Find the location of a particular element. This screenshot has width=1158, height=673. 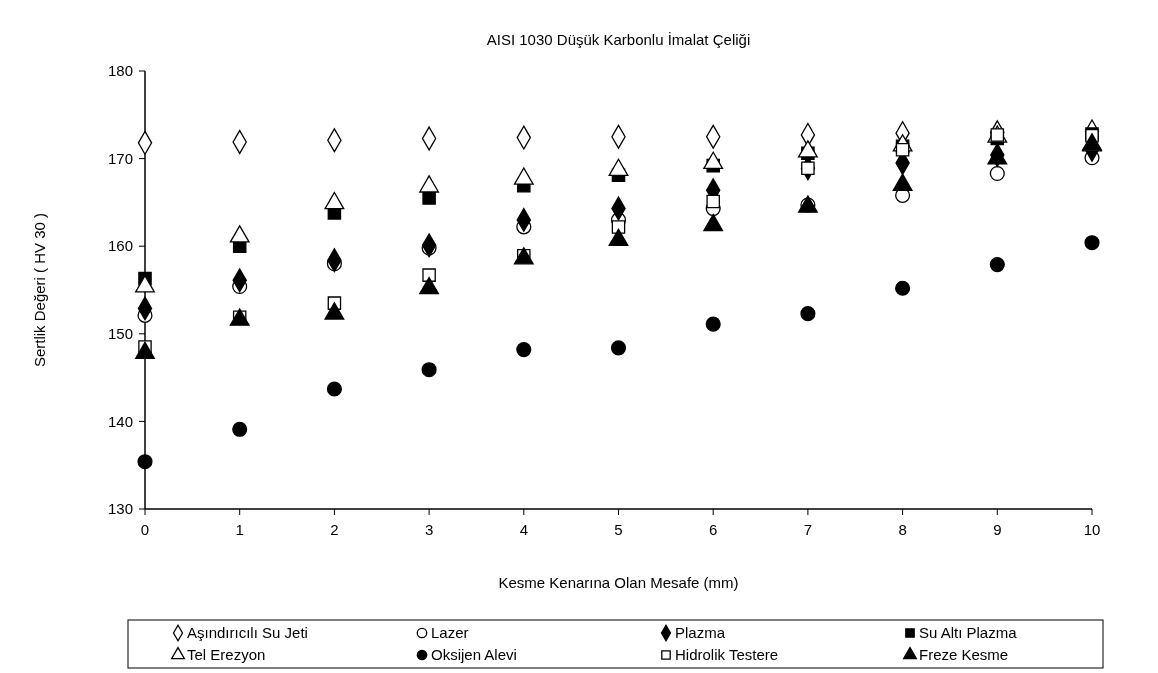

x-tick-label: 2 is located at coordinates (334, 529).